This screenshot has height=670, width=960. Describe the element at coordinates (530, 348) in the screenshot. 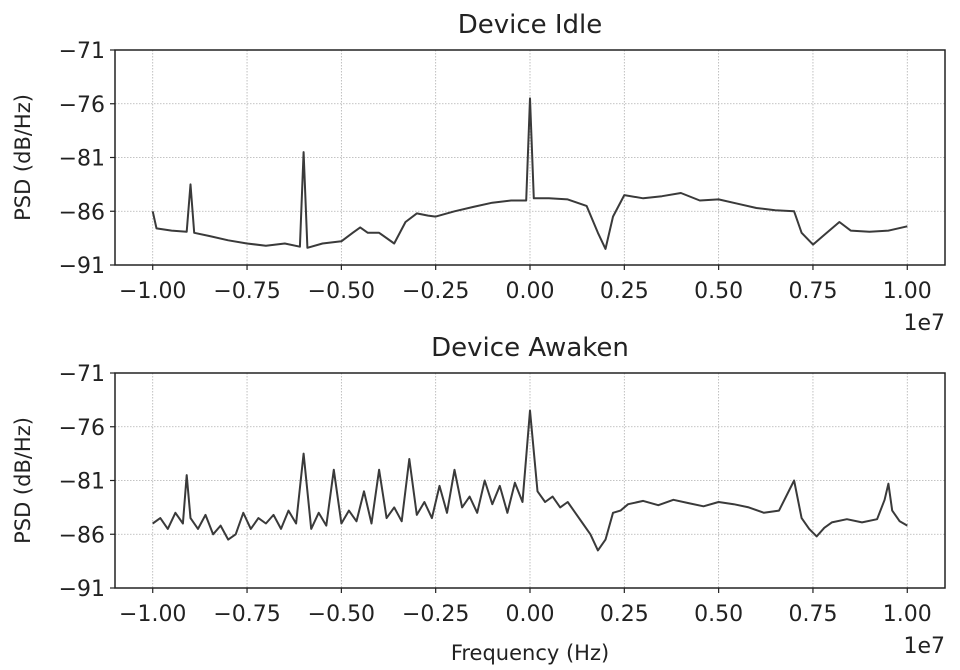

I see `chart-title: Device Awaken` at that location.